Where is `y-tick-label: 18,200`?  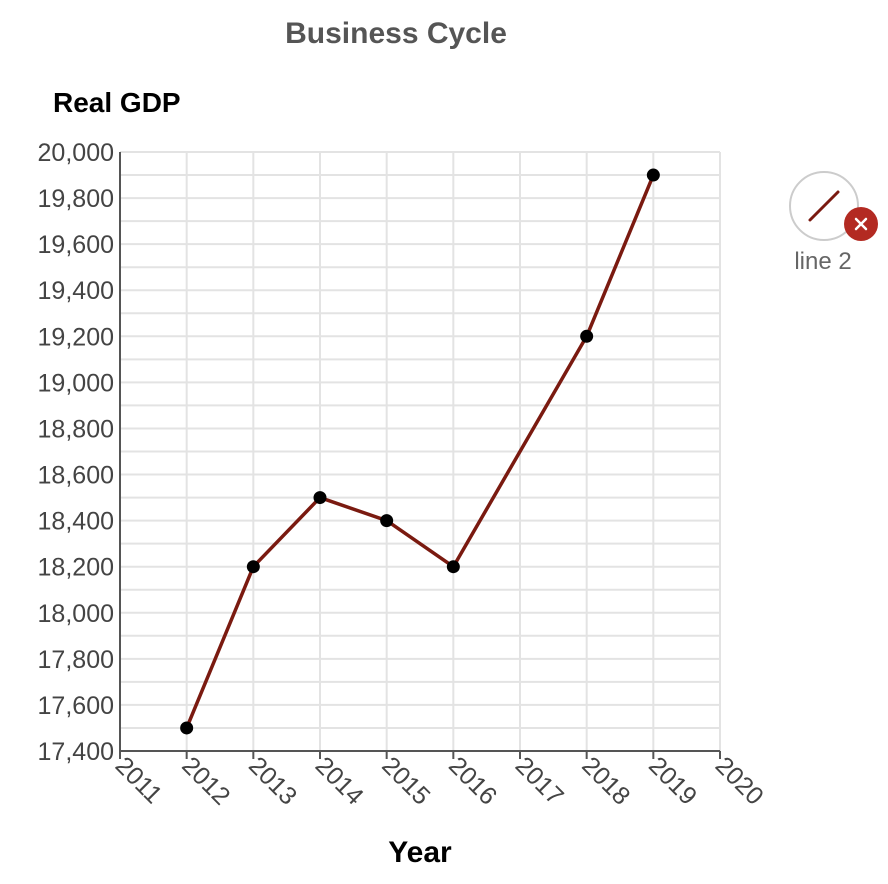 y-tick-label: 18,200 is located at coordinates (76, 568).